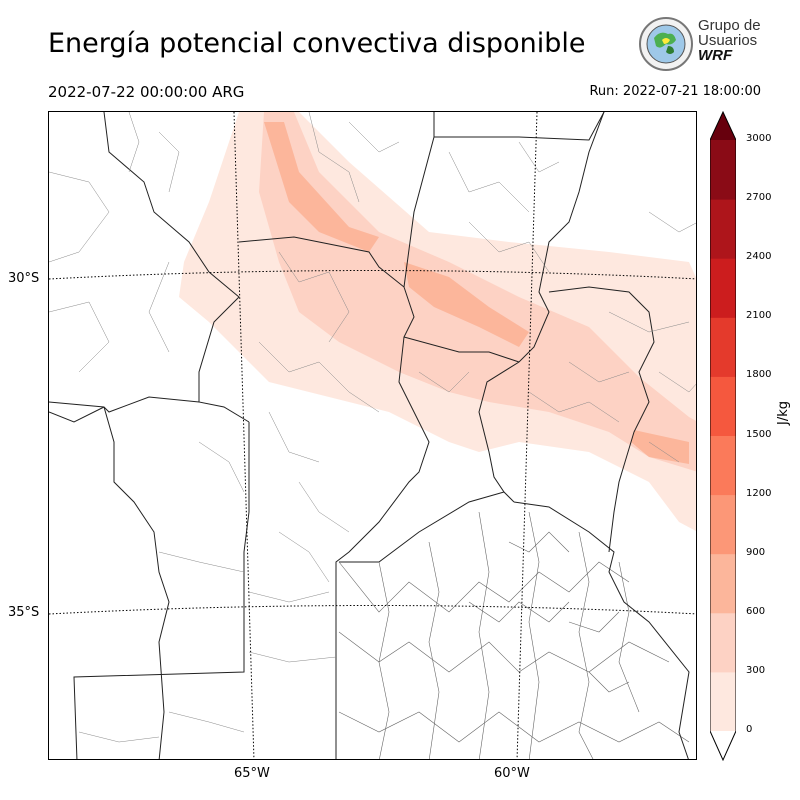 This screenshot has width=800, height=800. I want to click on buenos-aires-partidos, so click(514, 635).